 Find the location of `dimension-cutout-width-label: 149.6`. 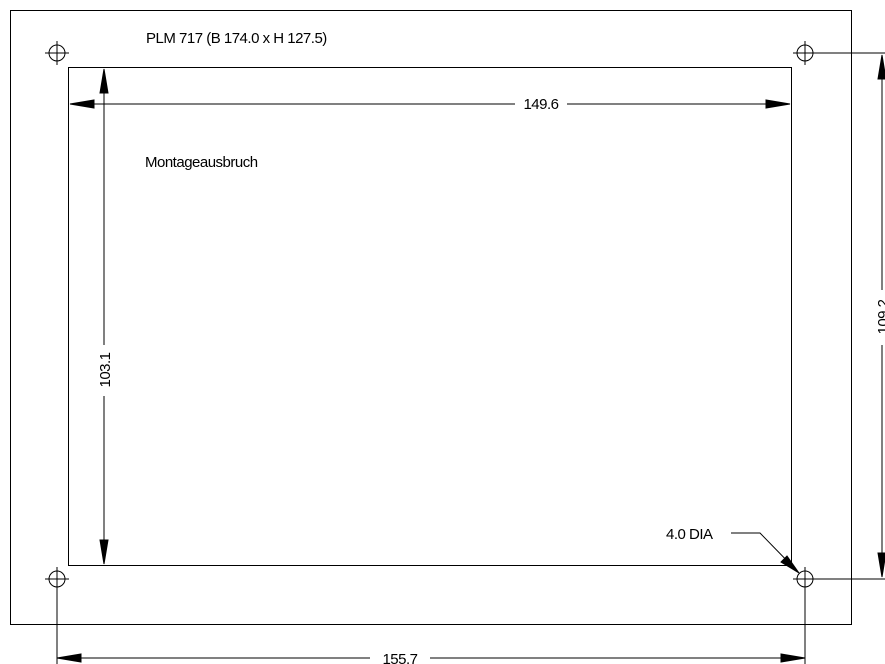

dimension-cutout-width-label: 149.6 is located at coordinates (540, 104).